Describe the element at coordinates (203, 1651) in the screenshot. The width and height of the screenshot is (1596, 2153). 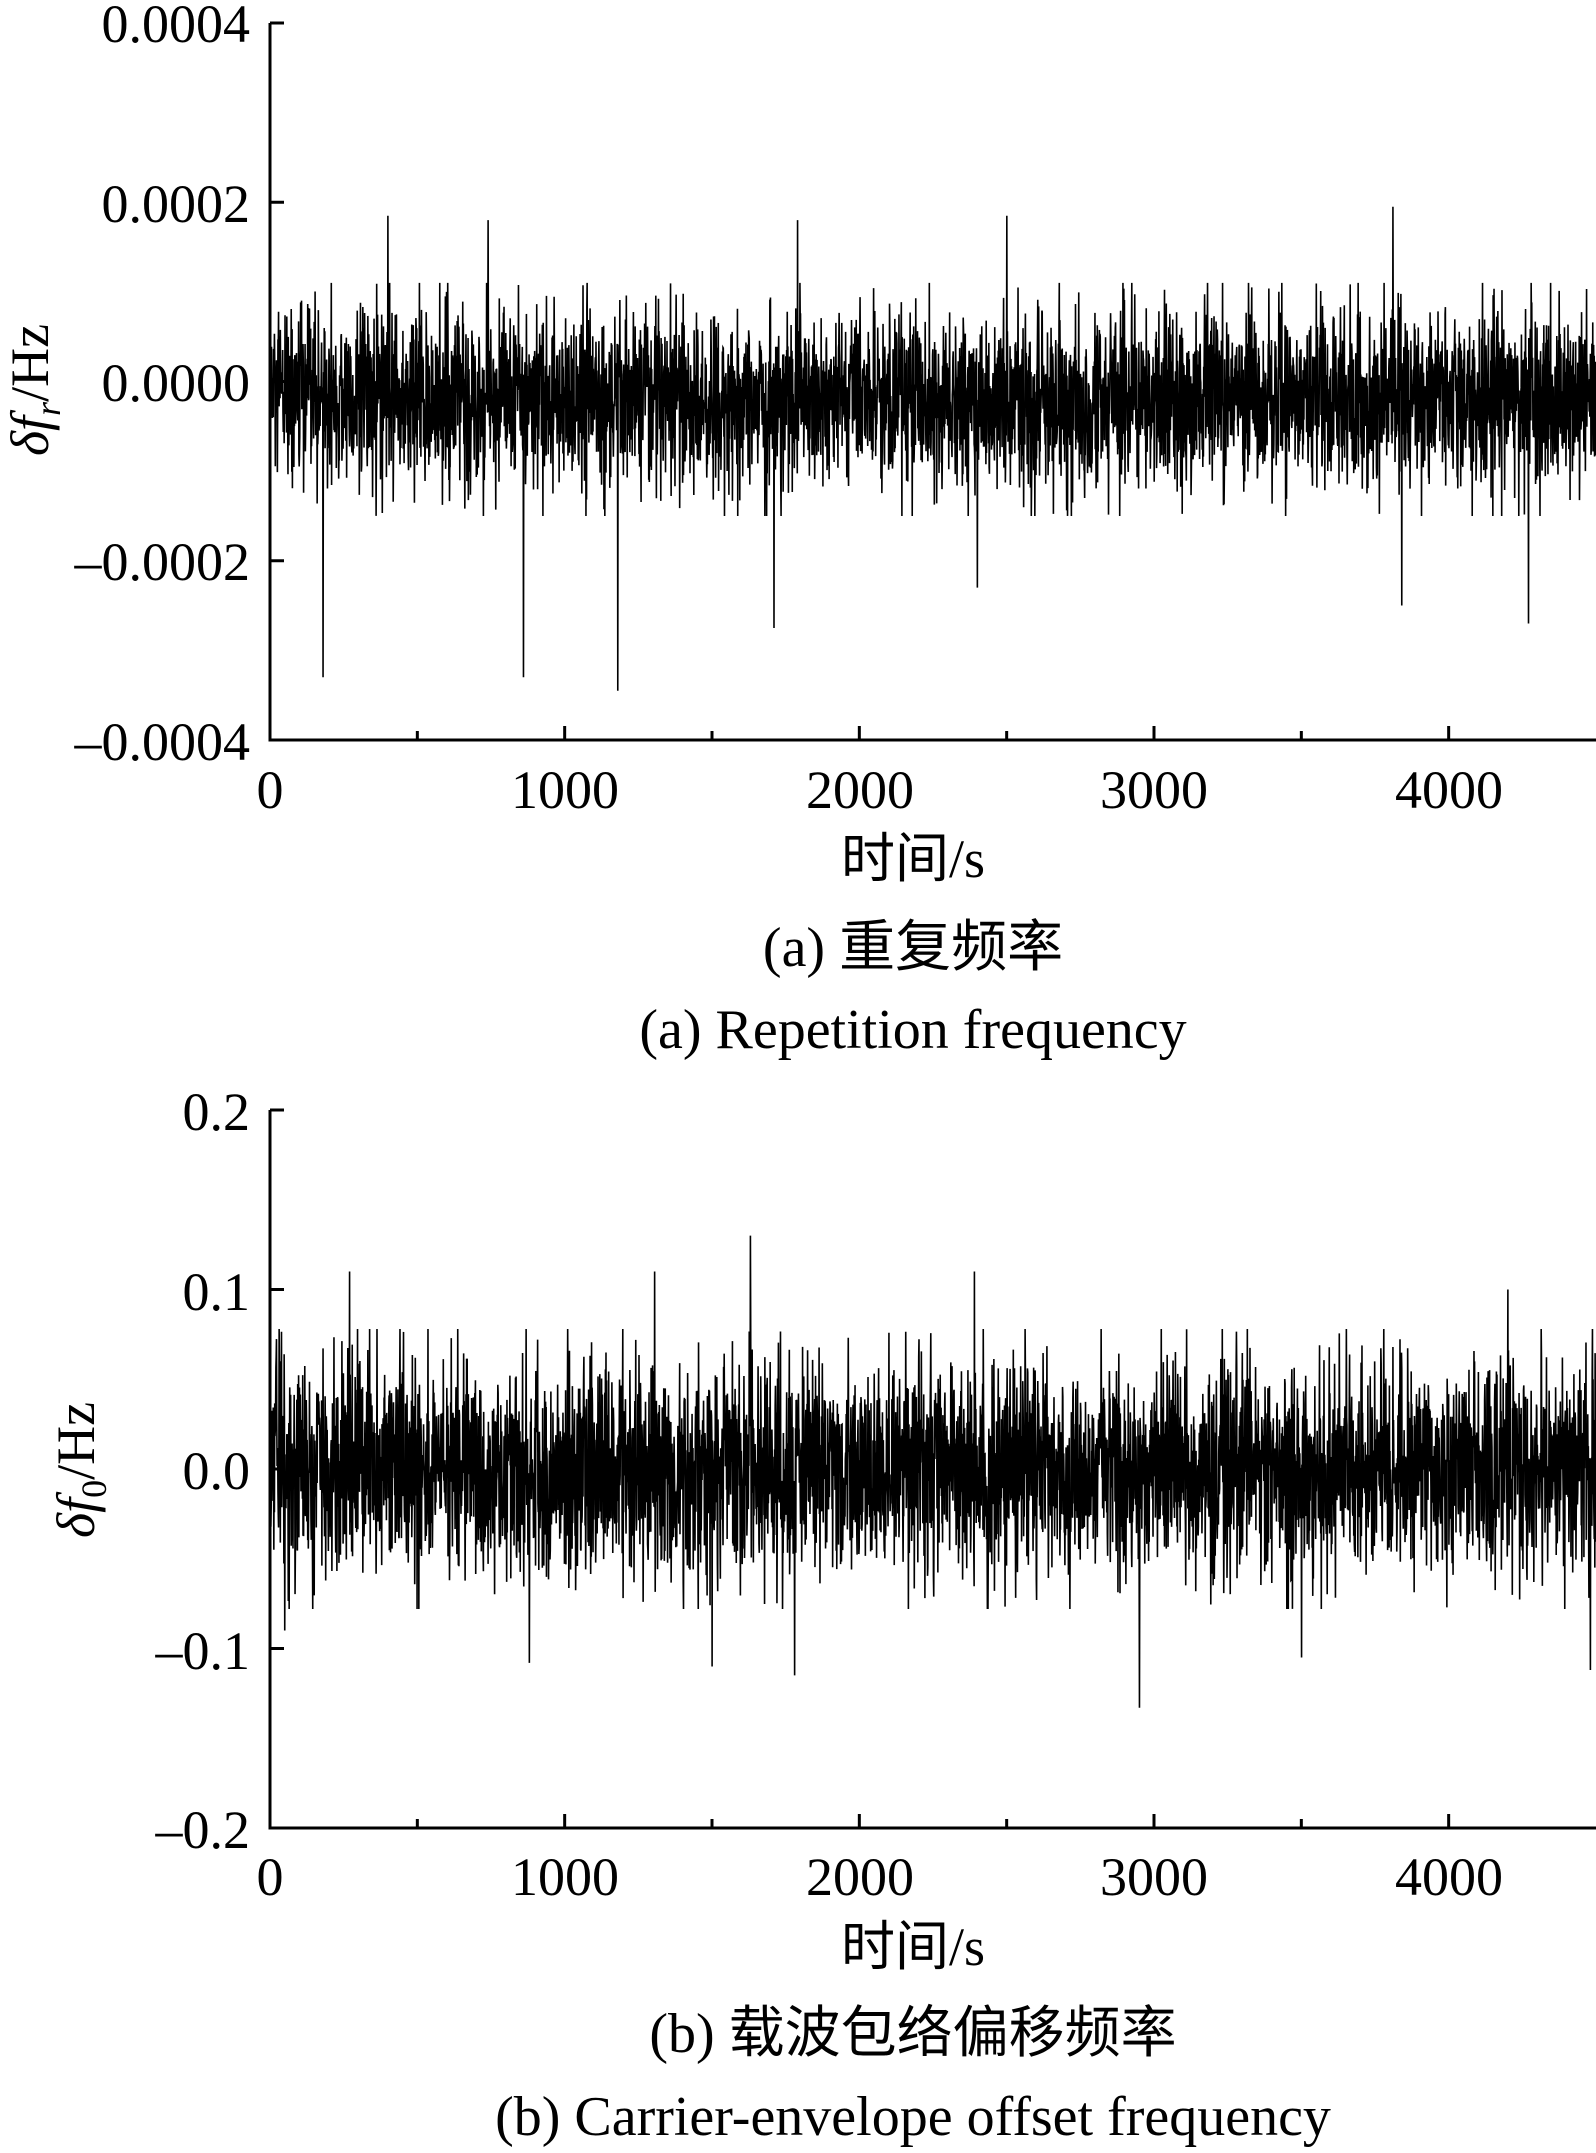
I see `ytick-label-b-3: –0.1` at that location.